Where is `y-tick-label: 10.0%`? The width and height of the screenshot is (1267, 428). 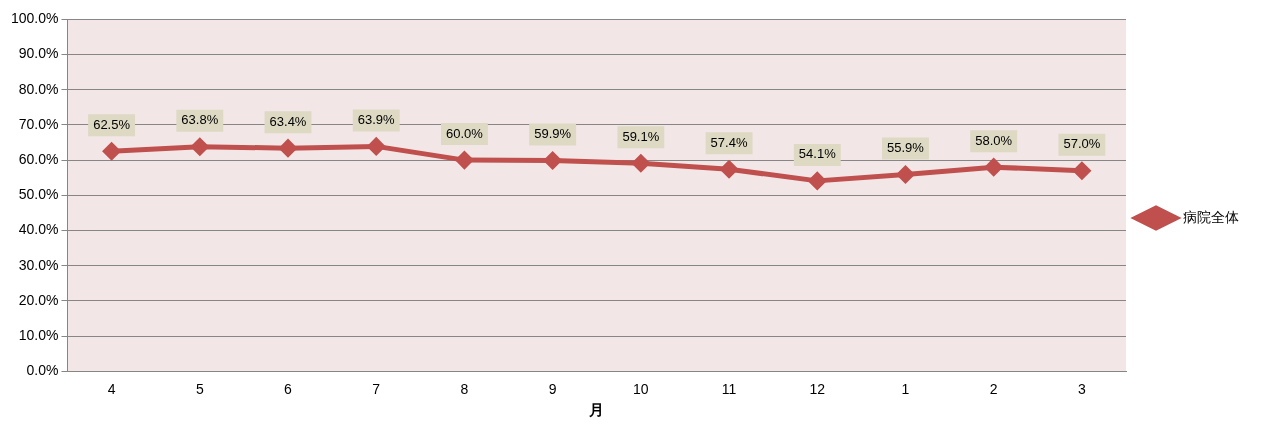 y-tick-label: 10.0% is located at coordinates (38, 334).